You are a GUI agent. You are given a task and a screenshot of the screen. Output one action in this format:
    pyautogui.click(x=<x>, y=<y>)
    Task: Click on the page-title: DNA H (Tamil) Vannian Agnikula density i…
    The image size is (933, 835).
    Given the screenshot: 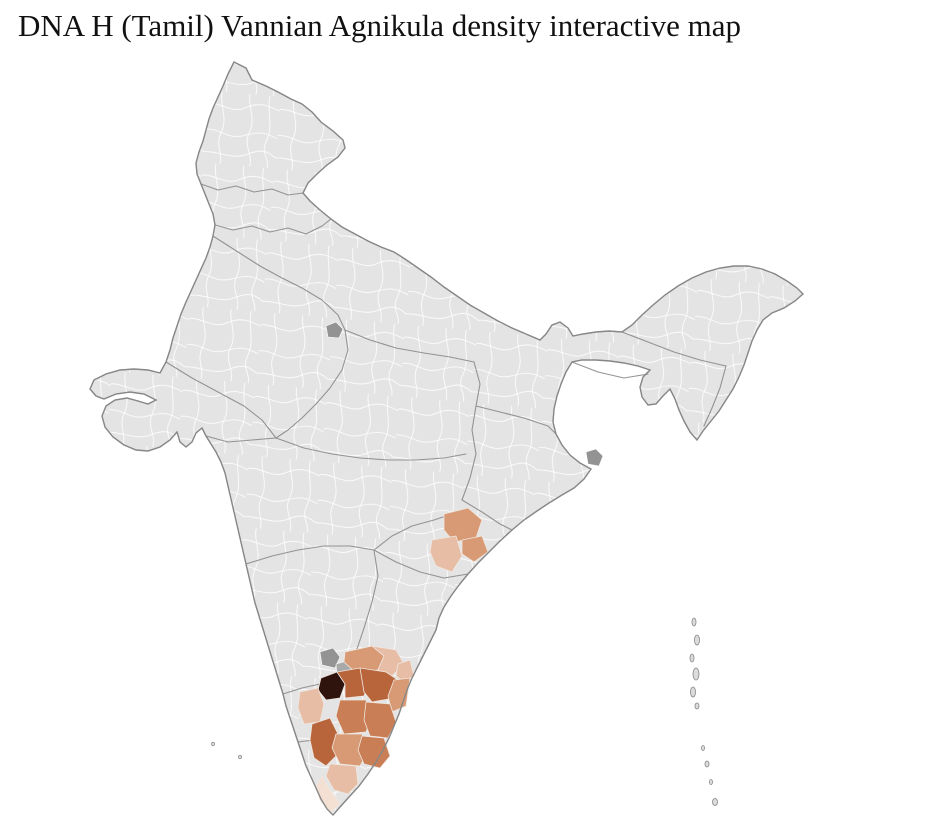 What is the action you would take?
    pyautogui.click(x=380, y=25)
    